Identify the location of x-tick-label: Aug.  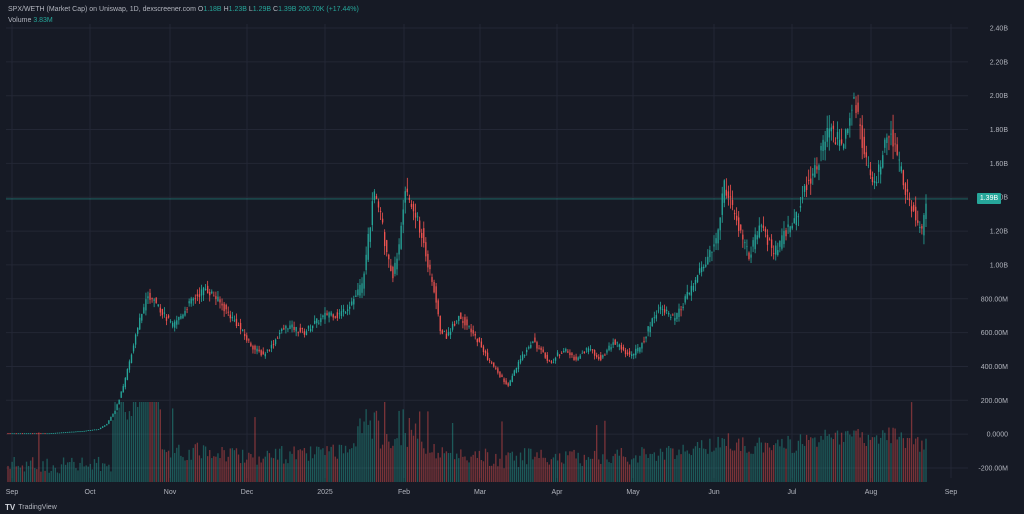
(871, 492).